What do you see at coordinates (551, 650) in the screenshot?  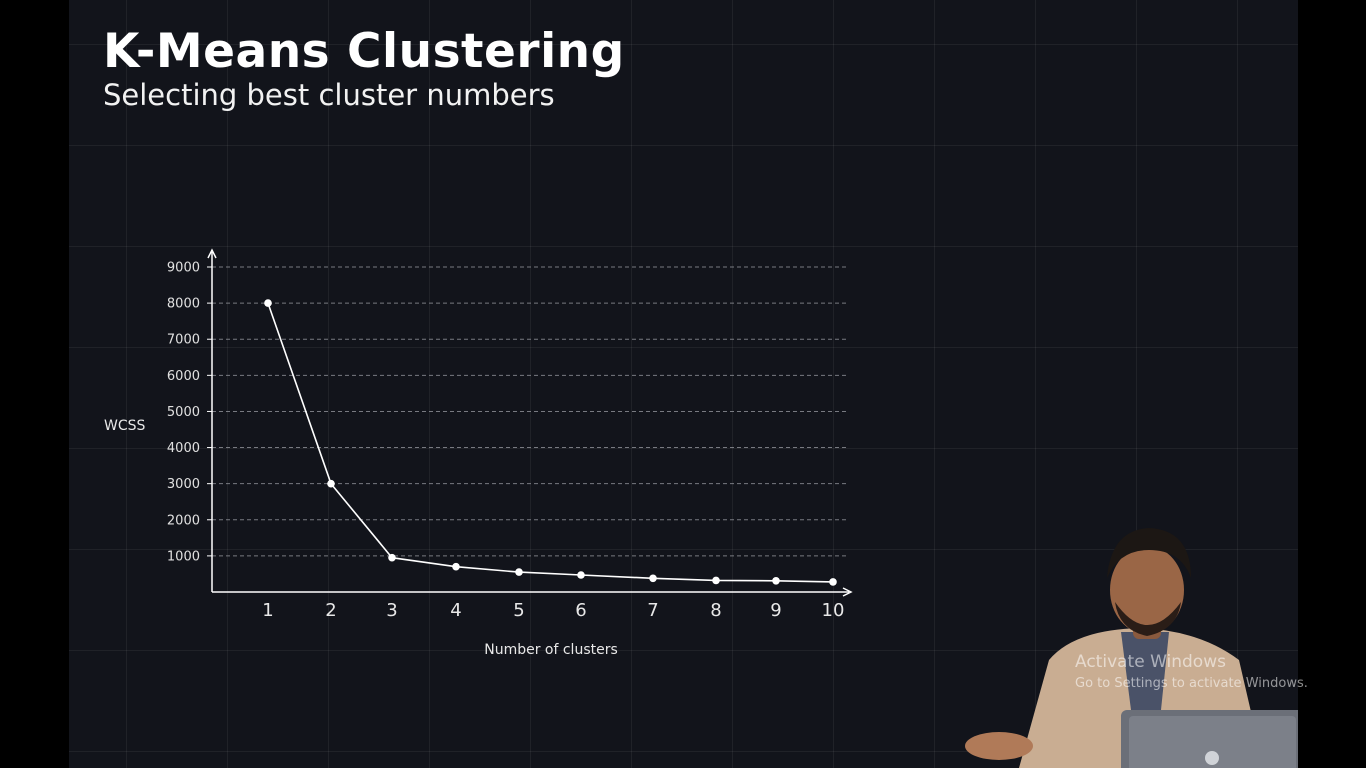 I see `x-axis-label: Number of clusters` at bounding box center [551, 650].